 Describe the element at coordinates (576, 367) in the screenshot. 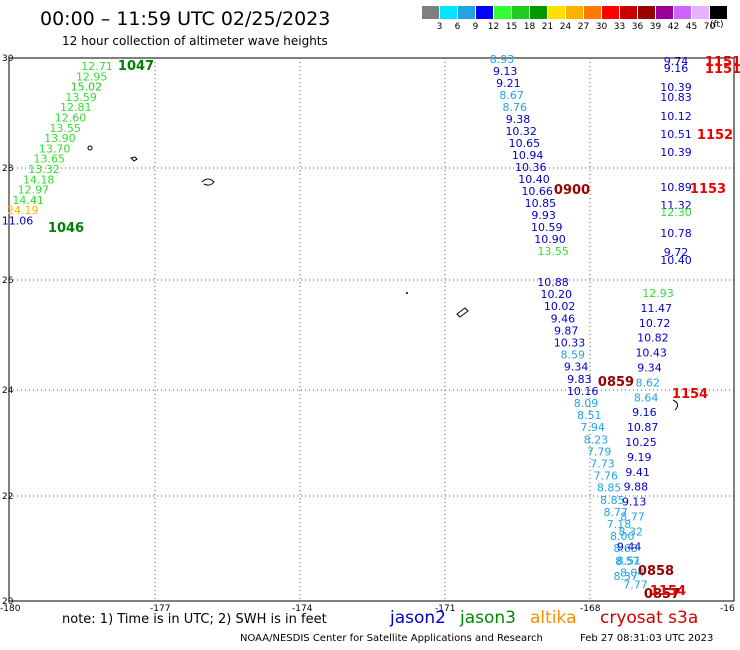

I see `wave-height-label: 9.34` at that location.